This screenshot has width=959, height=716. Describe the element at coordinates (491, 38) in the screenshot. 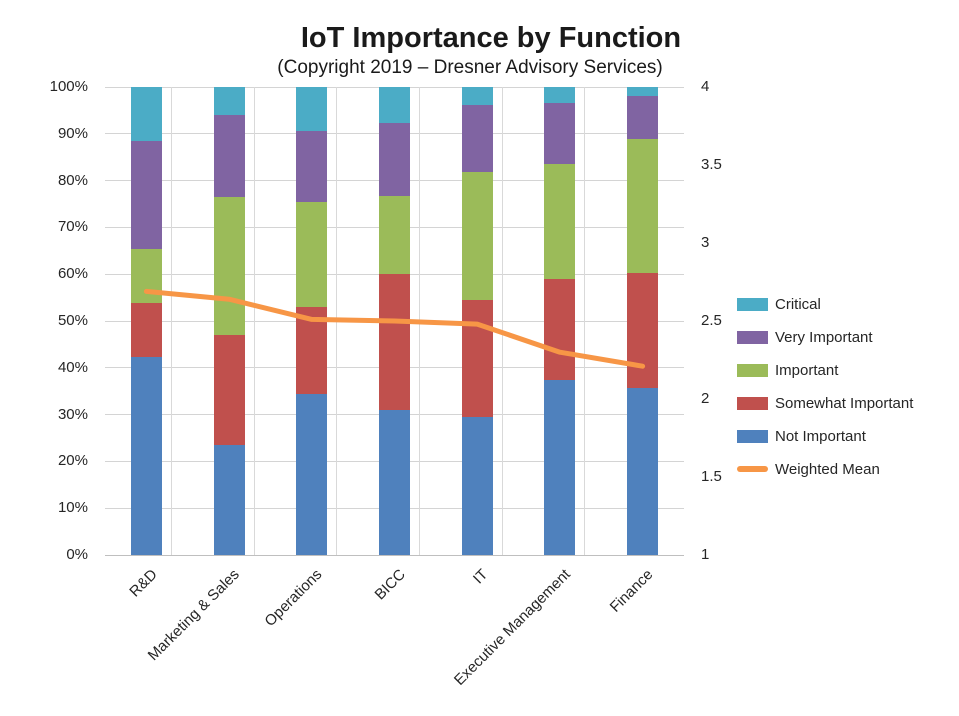

I see `chart-title: IoT Importance by Function` at that location.